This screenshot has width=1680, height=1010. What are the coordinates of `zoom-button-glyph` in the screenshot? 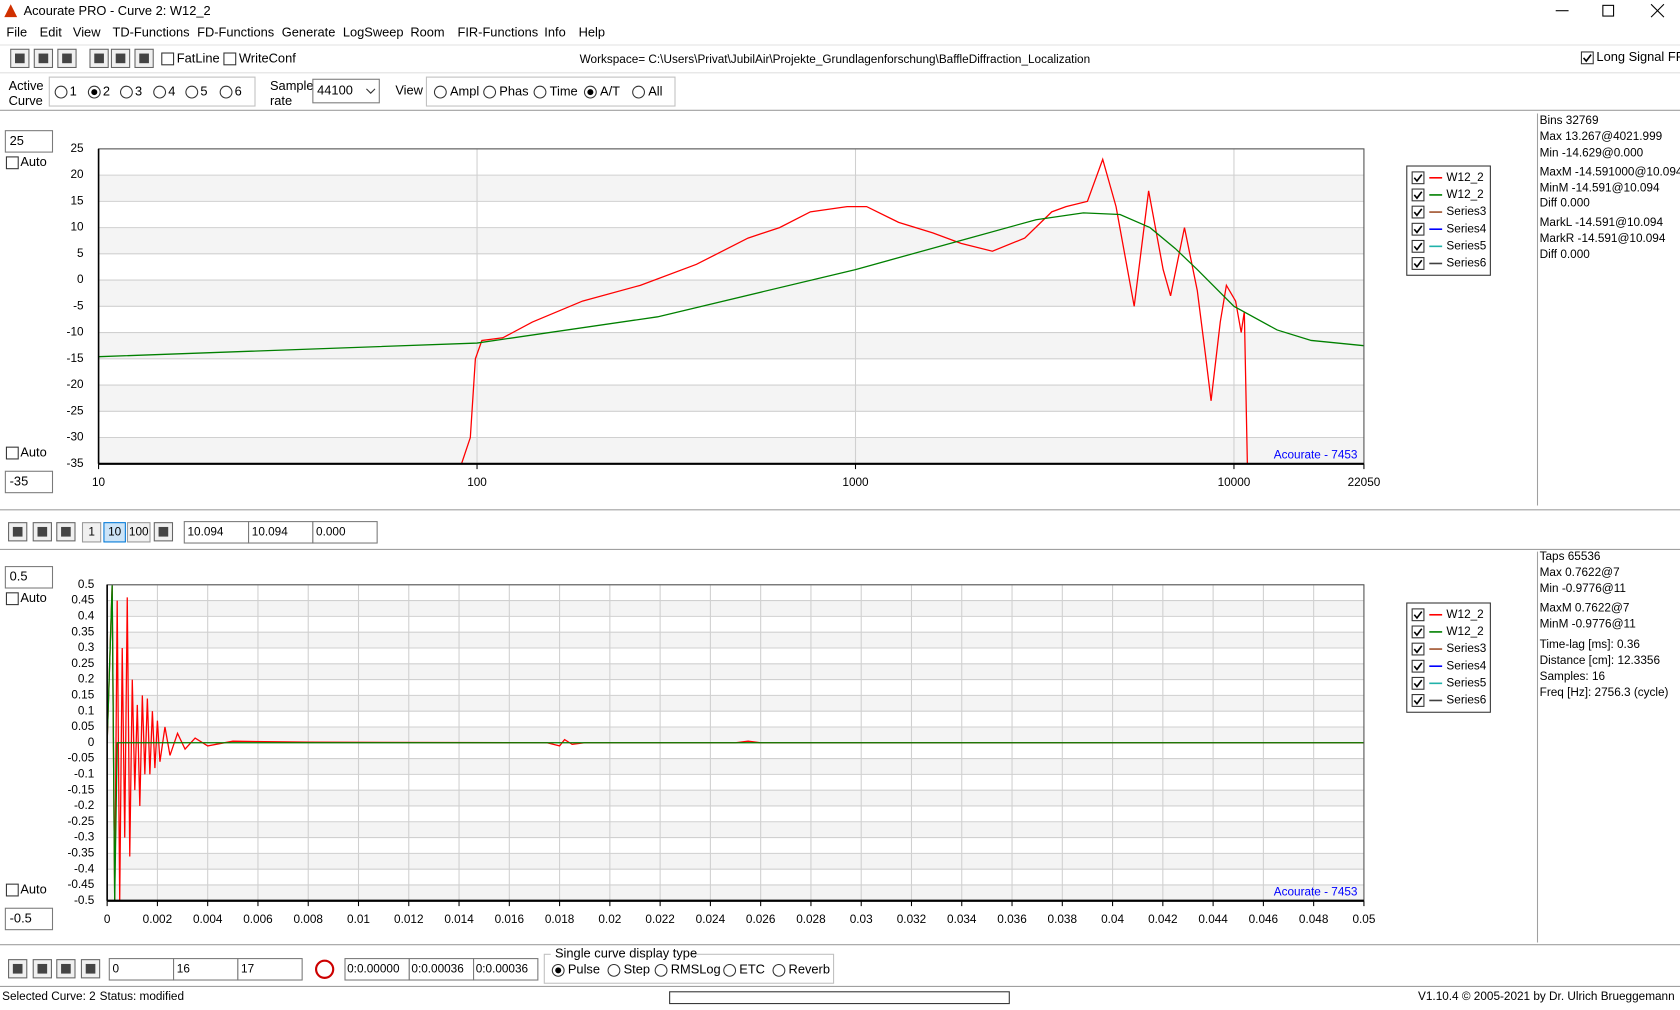 It's located at (17, 968).